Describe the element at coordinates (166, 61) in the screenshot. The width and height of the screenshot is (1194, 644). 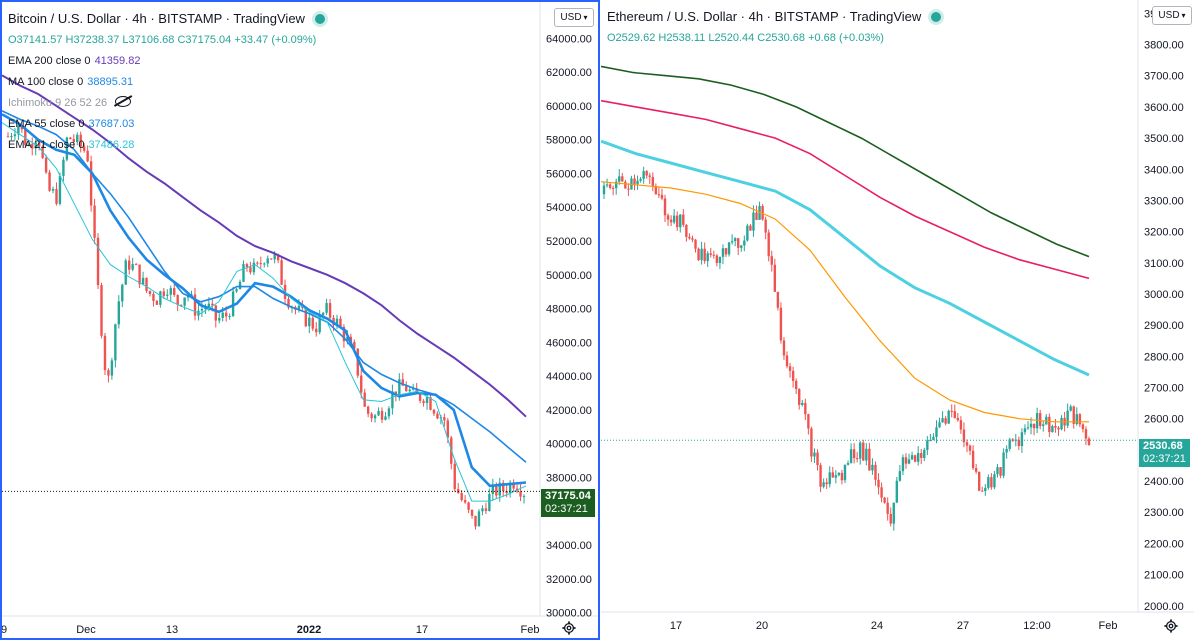
I see `indicator-ema200: EMA 200 close 0 41359.82` at that location.